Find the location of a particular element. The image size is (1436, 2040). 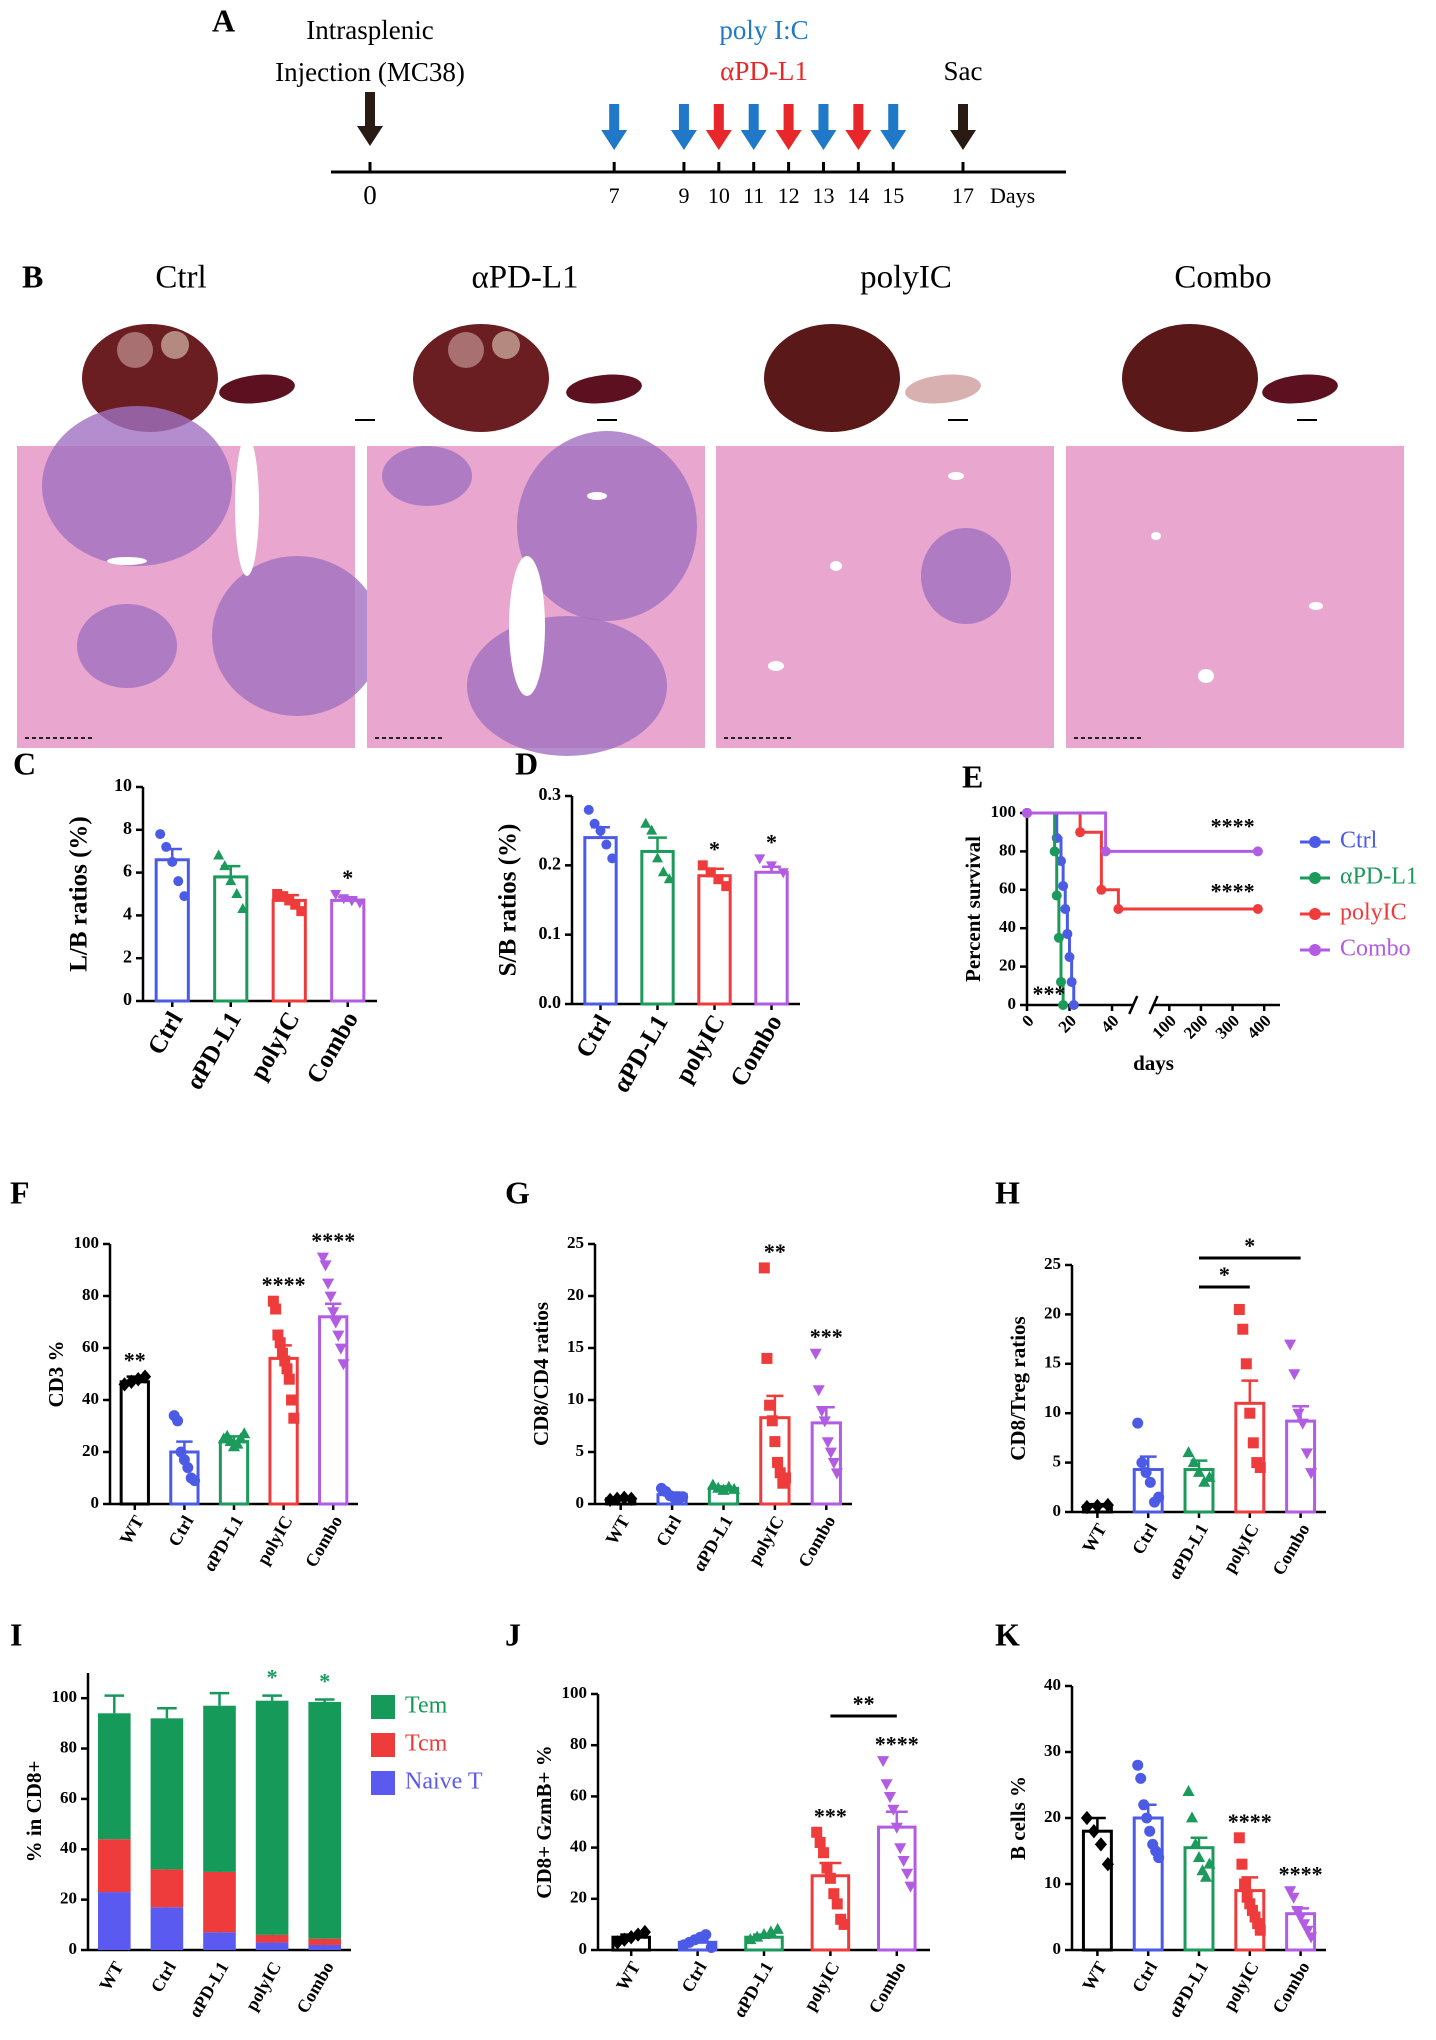

y-tick-label: 60 is located at coordinates (68, 1797).